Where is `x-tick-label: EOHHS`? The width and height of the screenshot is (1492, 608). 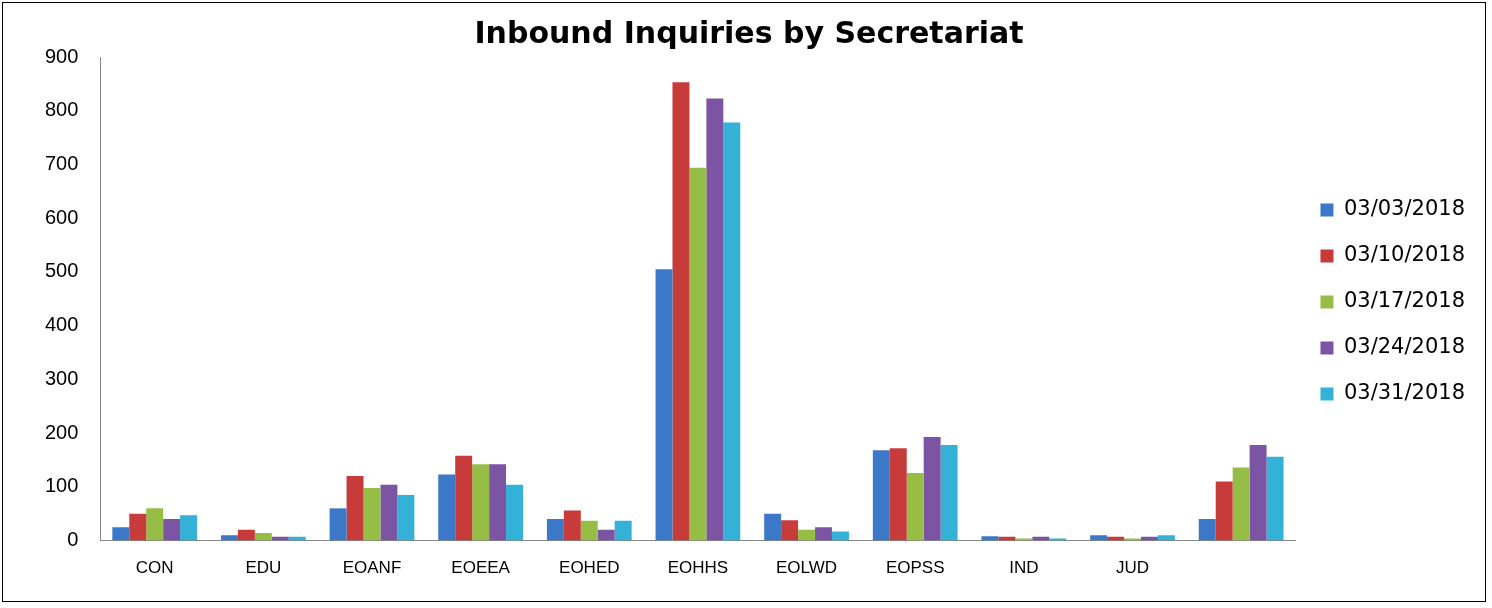 x-tick-label: EOHHS is located at coordinates (698, 568).